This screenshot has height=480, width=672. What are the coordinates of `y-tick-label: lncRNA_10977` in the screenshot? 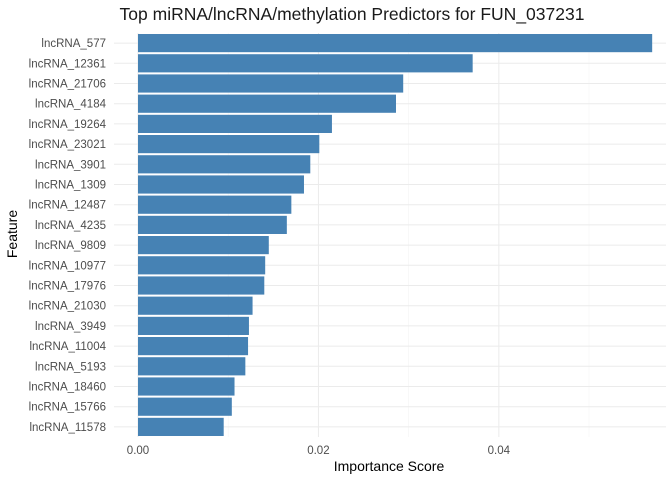 It's located at (67, 266).